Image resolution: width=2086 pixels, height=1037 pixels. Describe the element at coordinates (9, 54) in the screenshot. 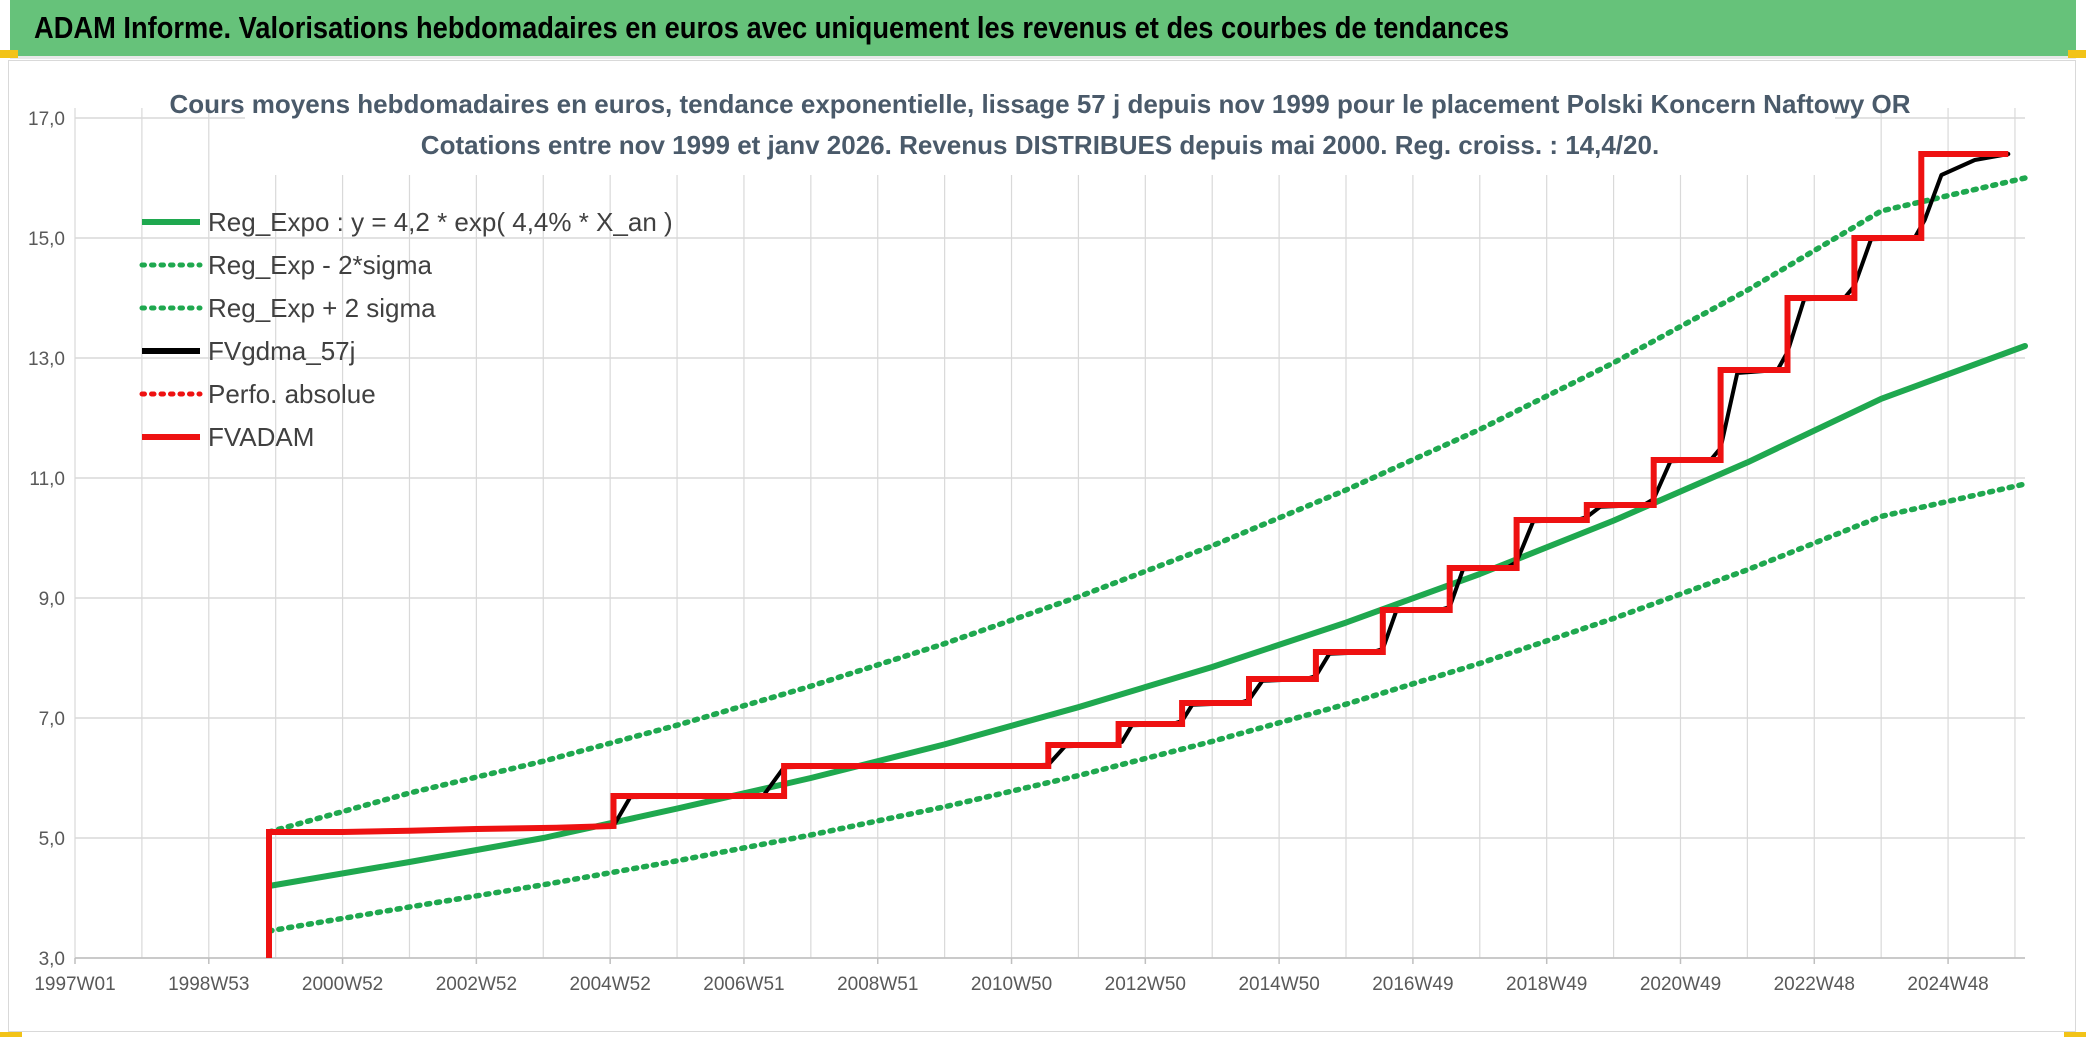

I see `corner-accent-top-left` at that location.